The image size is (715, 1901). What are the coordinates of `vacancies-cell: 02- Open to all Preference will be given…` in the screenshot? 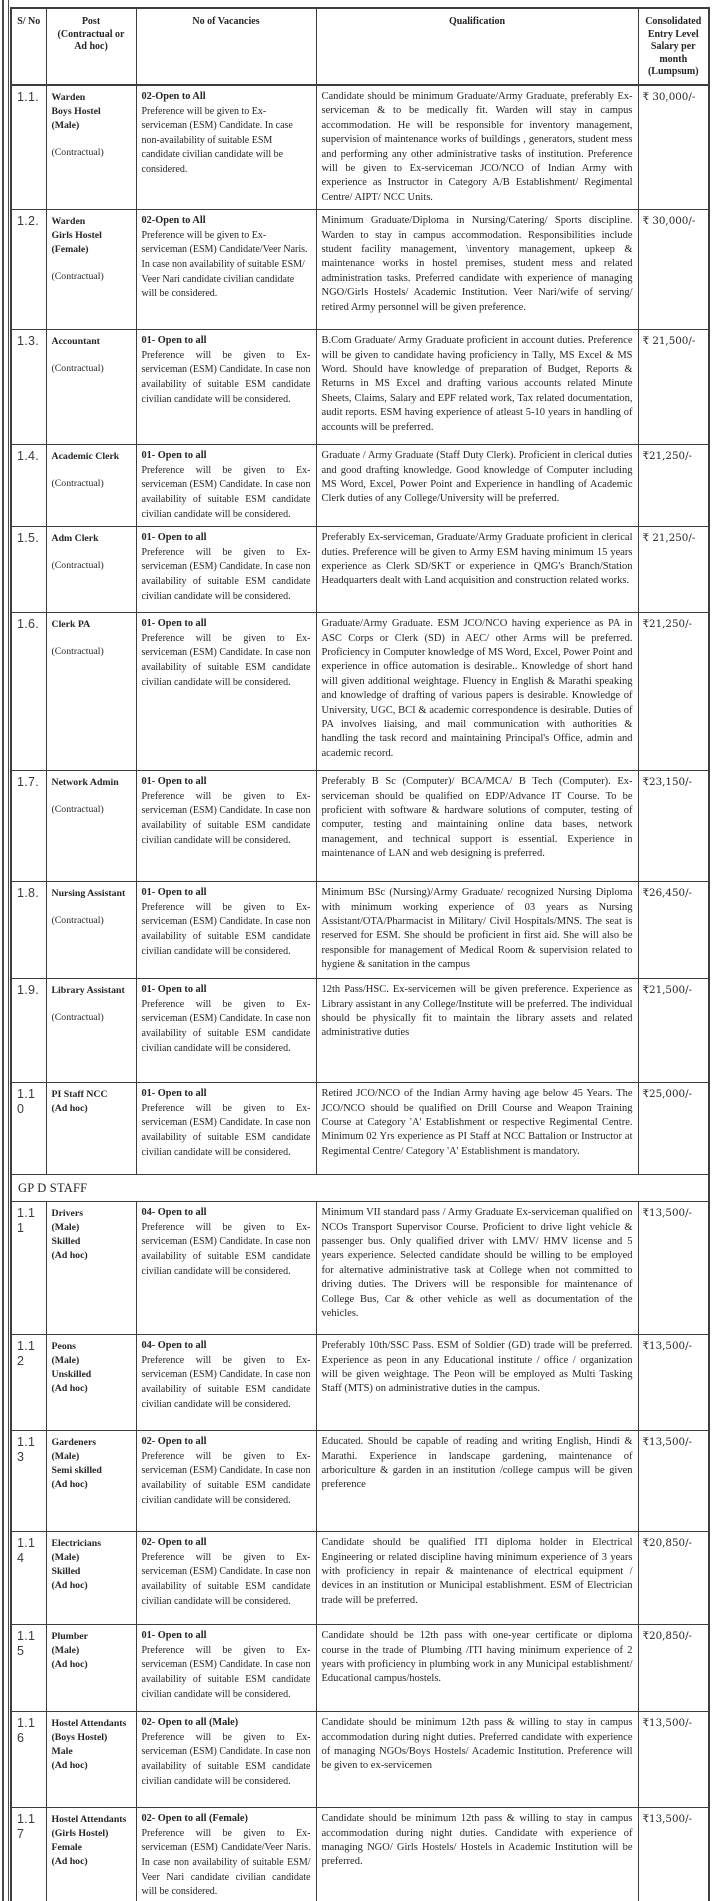 It's located at (226, 1481).